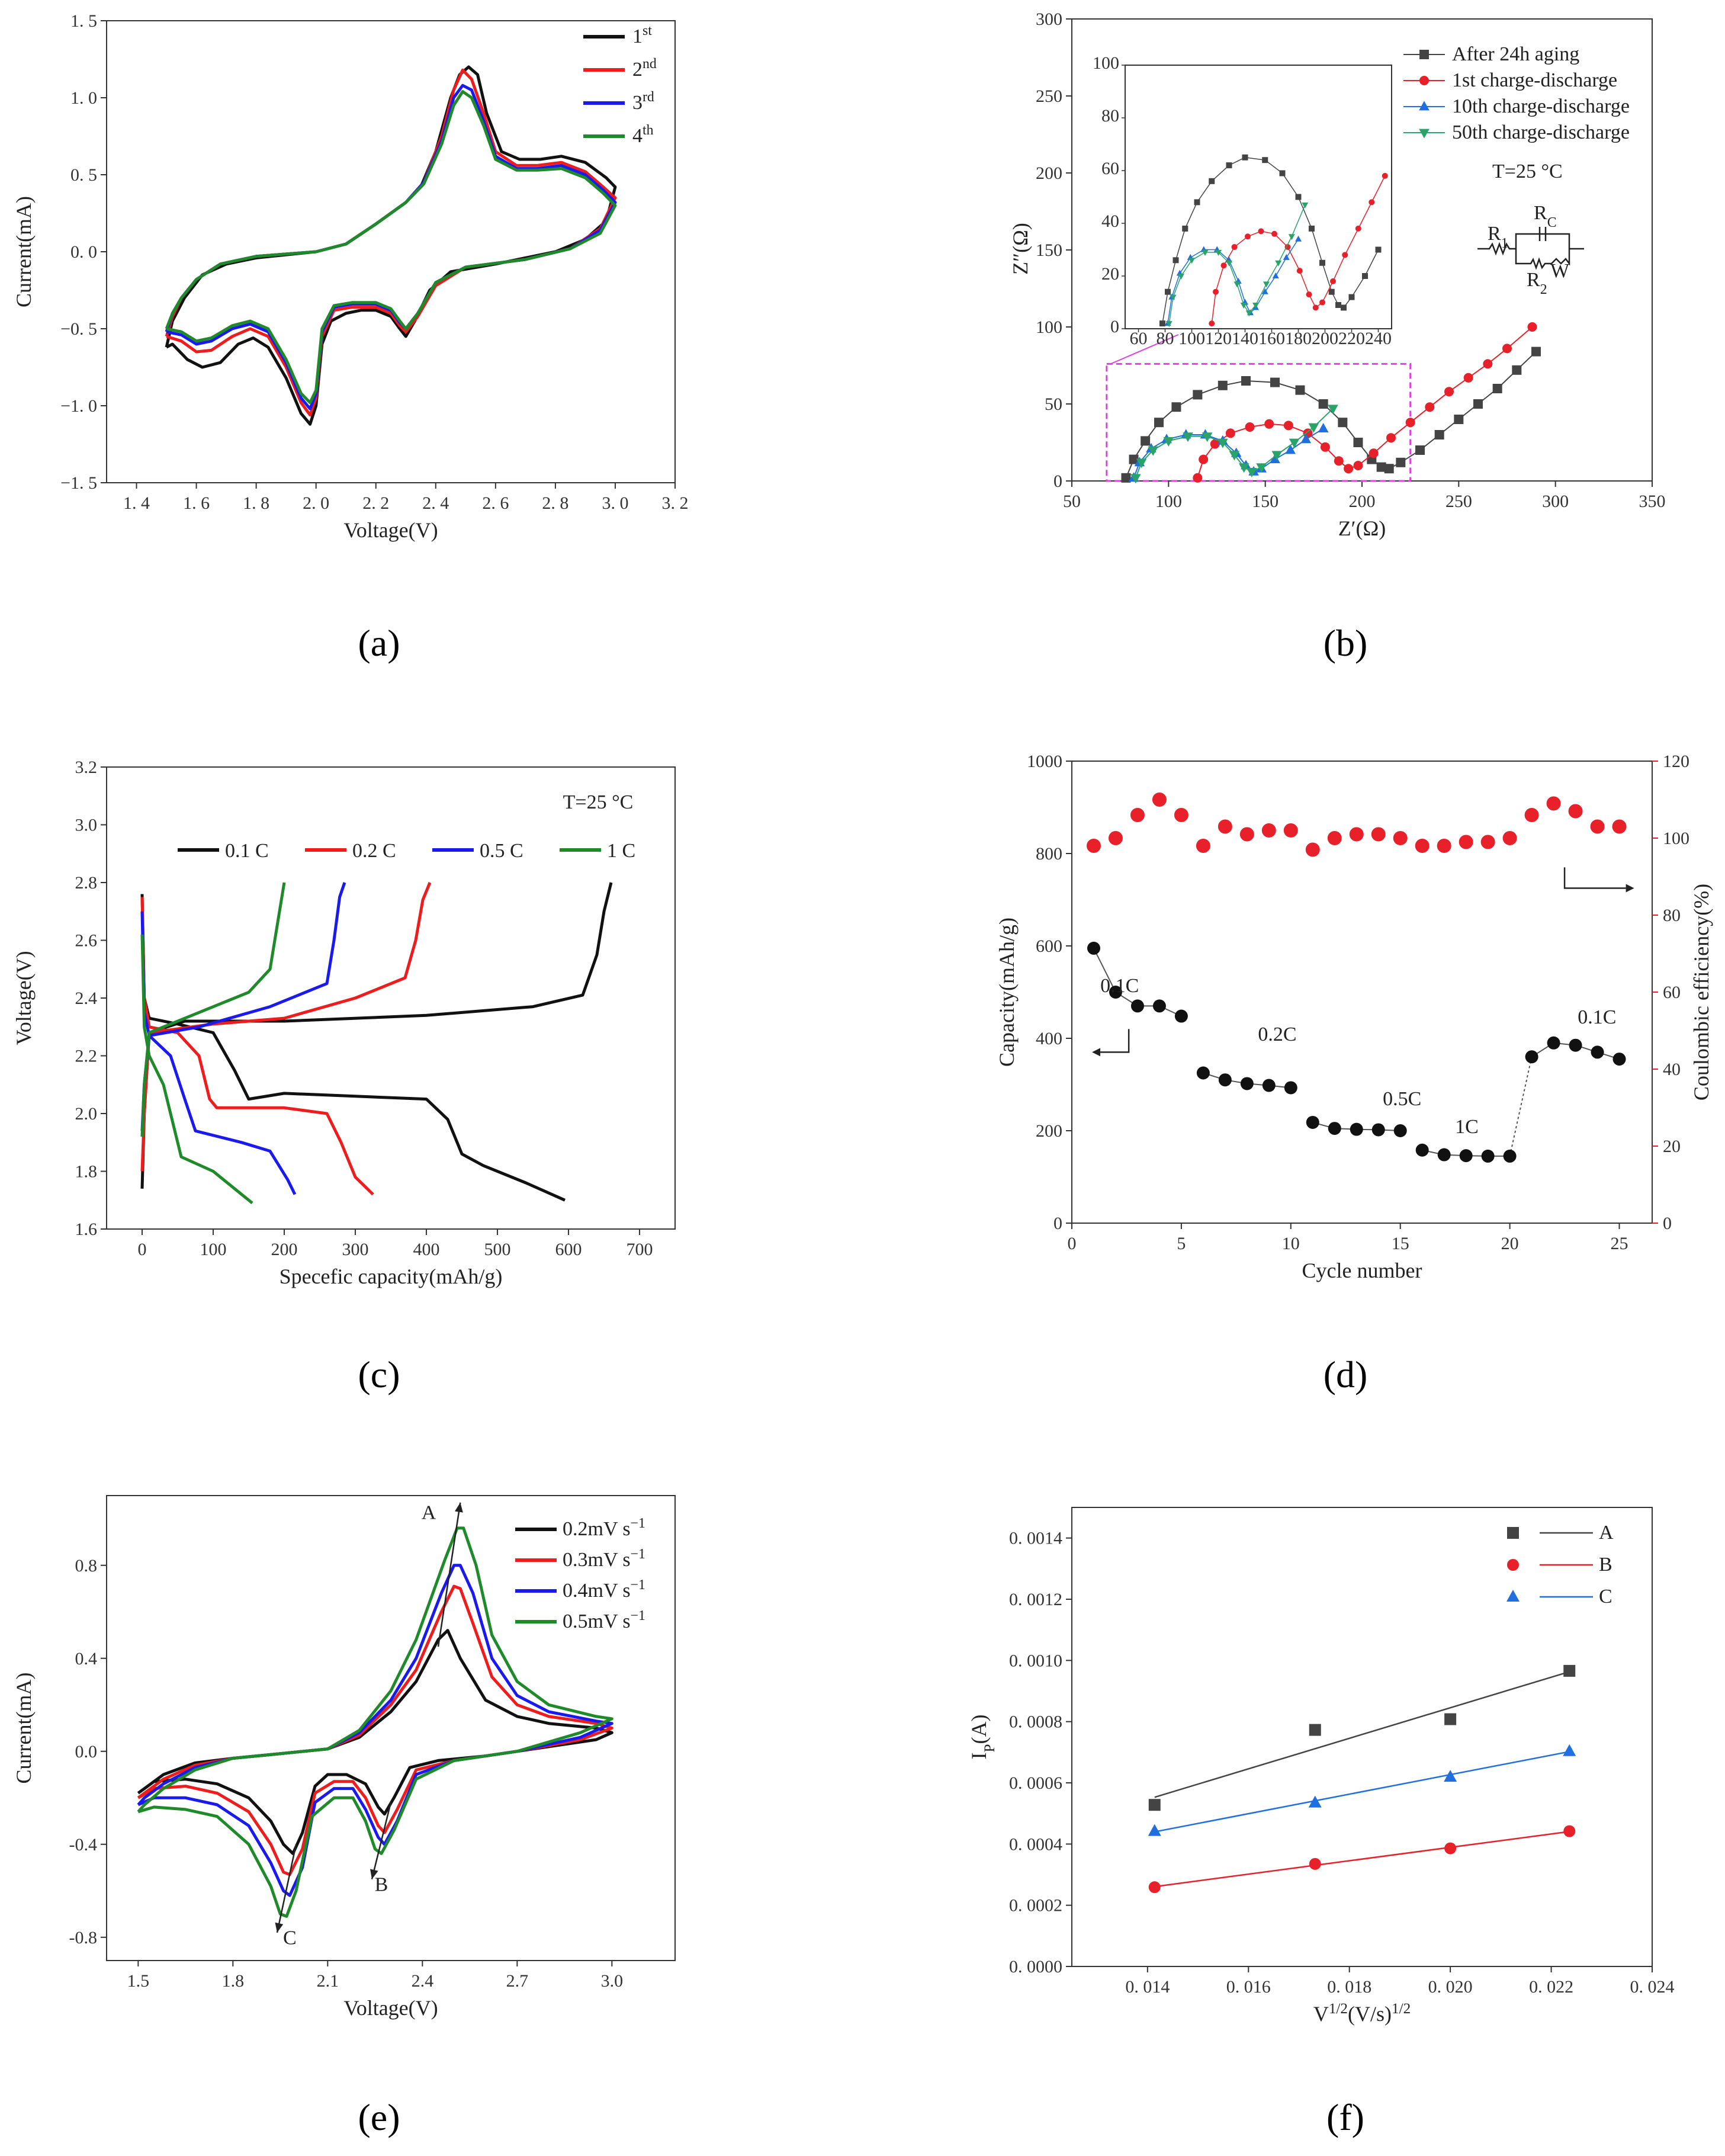 The height and width of the screenshot is (2156, 1725). I want to click on chart-e-peak-label-b: B, so click(381, 1884).